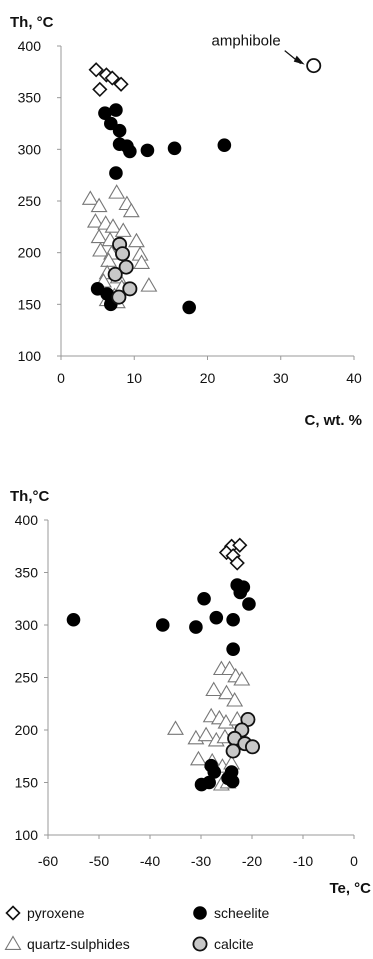 Image resolution: width=373 pixels, height=959 pixels. What do you see at coordinates (30, 201) in the screenshot?
I see `y-tick-label: 250` at bounding box center [30, 201].